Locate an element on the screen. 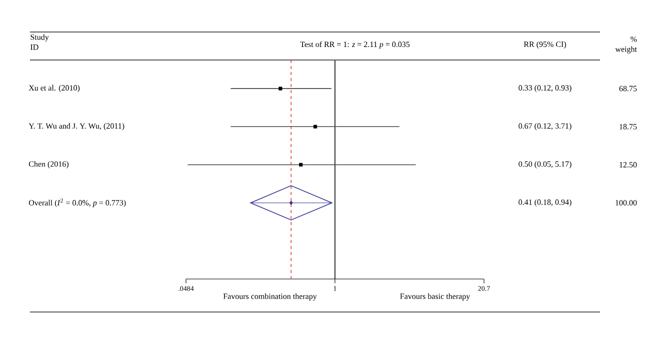 This screenshot has height=345, width=660. text: 18.75 is located at coordinates (628, 127).